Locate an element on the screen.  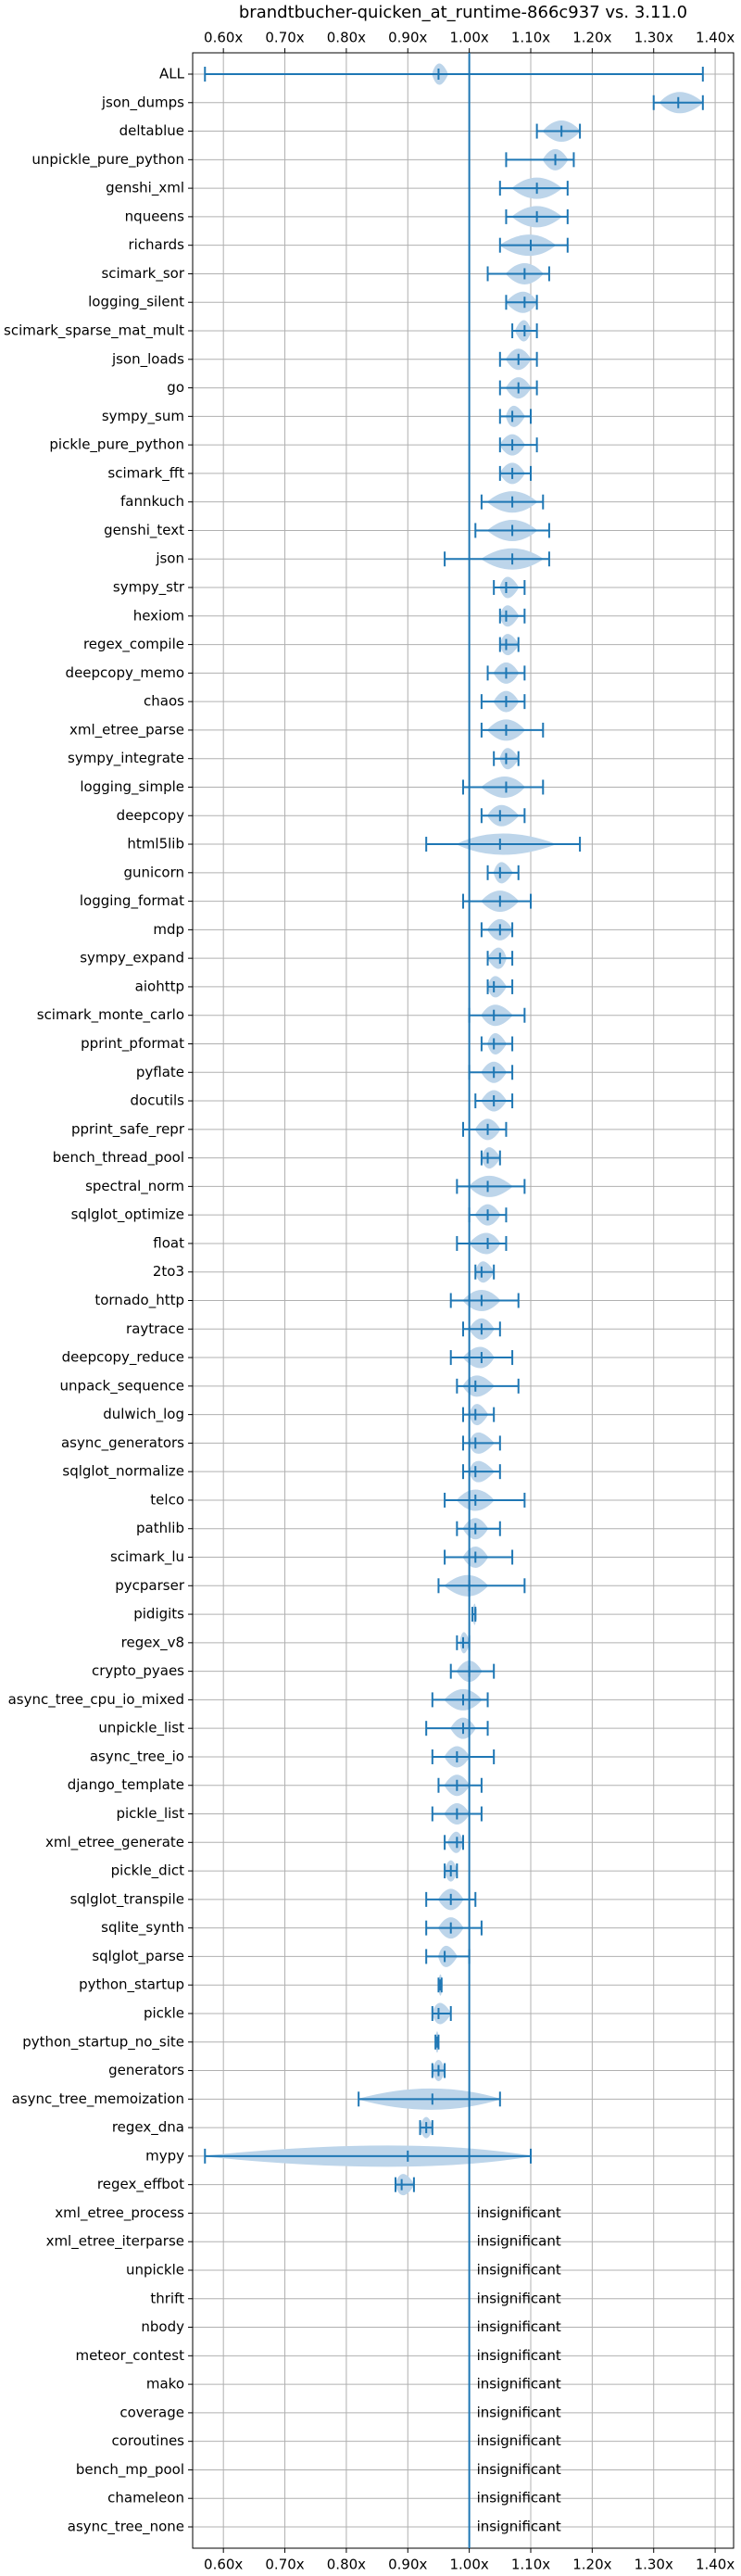
y-tick-label: hexiom is located at coordinates (158, 615).